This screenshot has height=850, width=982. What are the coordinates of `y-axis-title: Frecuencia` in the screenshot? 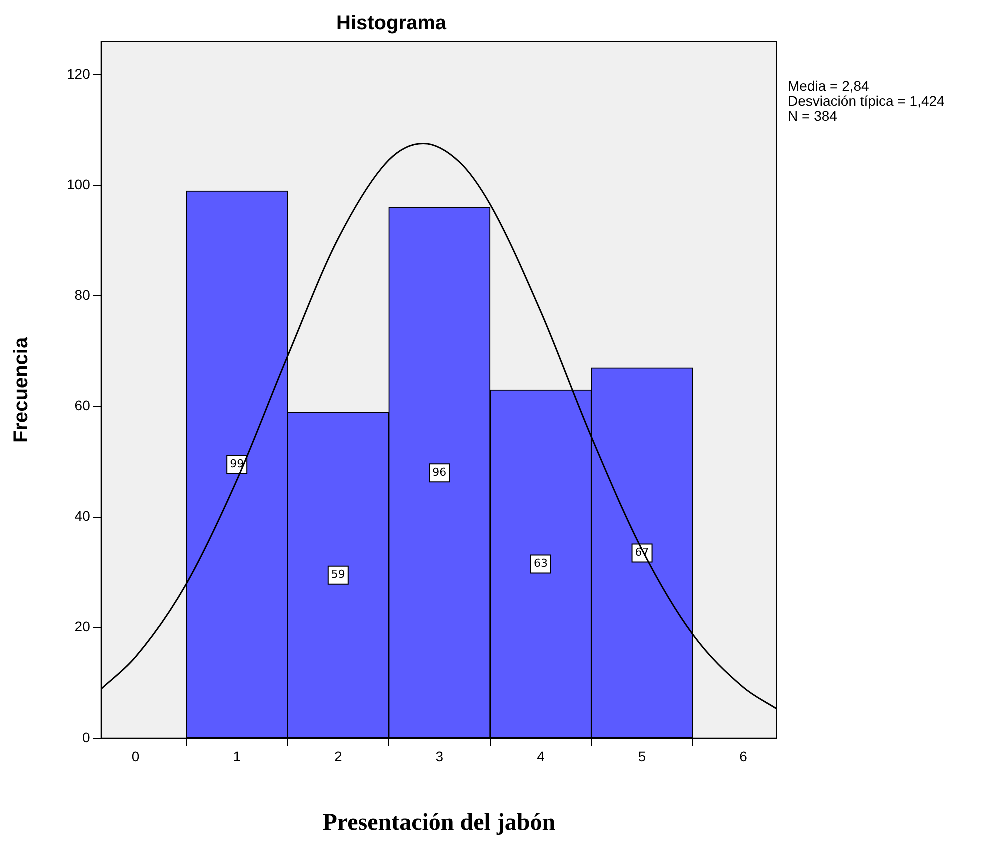 It's located at (21, 390).